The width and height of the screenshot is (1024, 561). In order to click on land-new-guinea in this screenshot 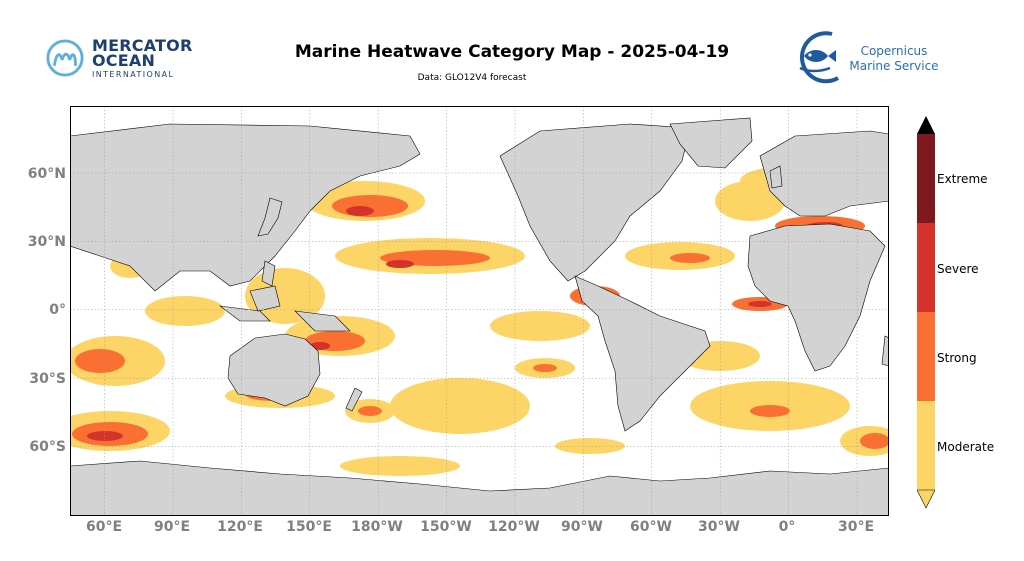, I will do `click(322, 321)`.